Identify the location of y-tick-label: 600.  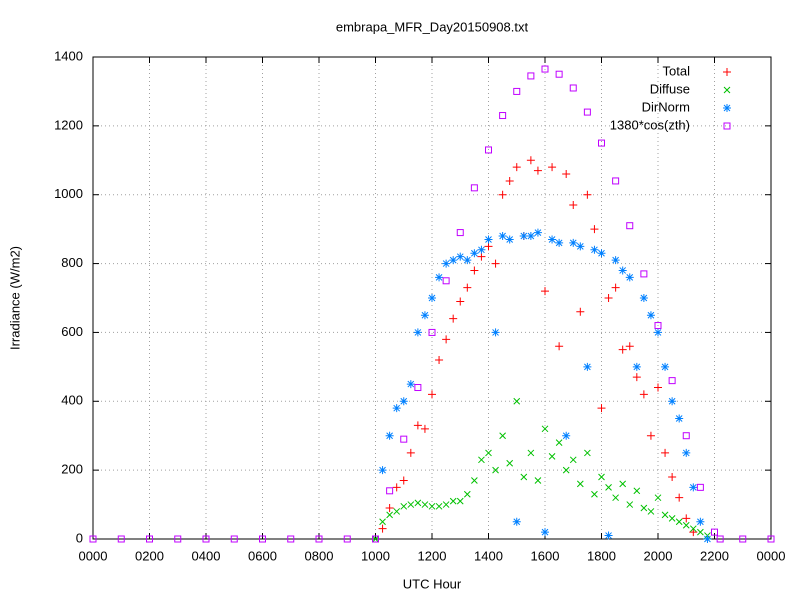
(72, 331).